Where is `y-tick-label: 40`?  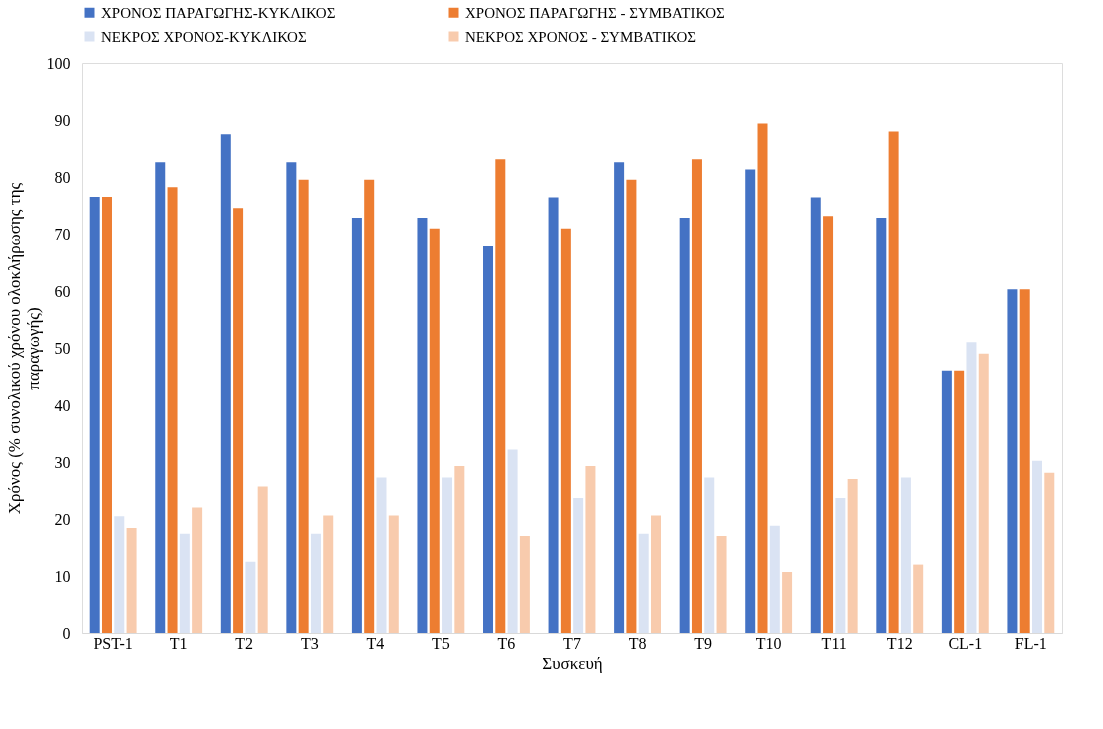 y-tick-label: 40 is located at coordinates (62, 405).